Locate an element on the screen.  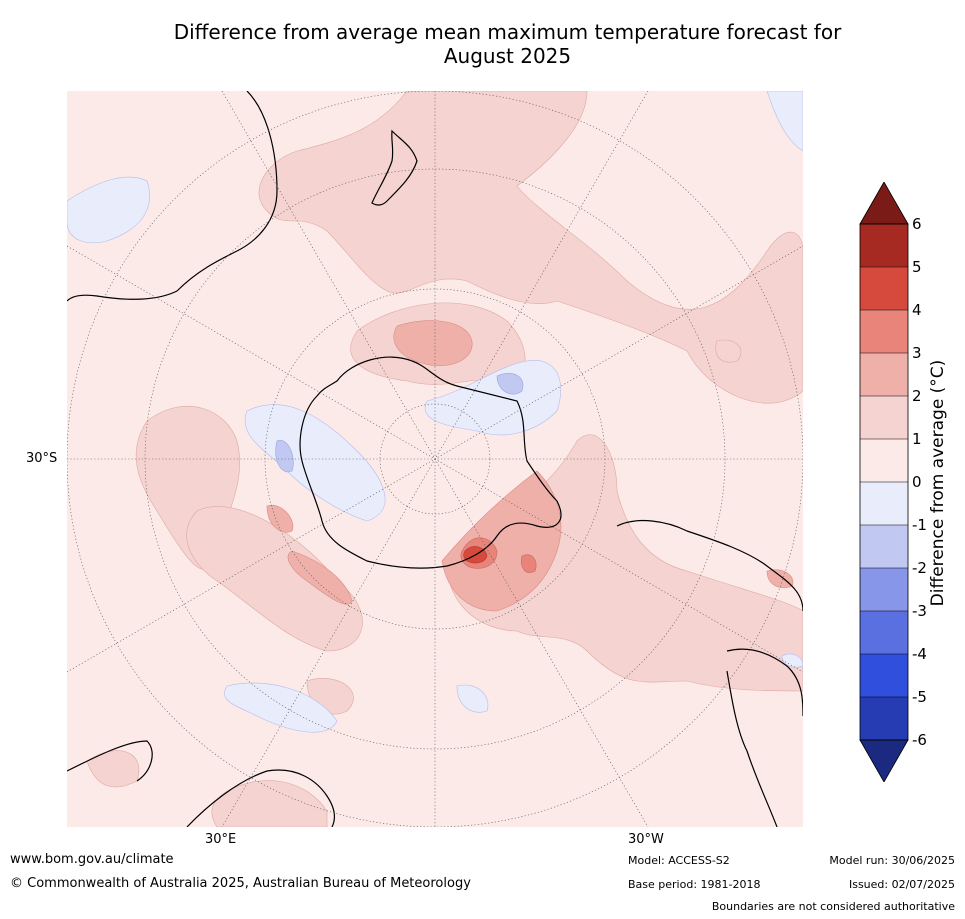
south-america-outline is located at coordinates (709, 673).